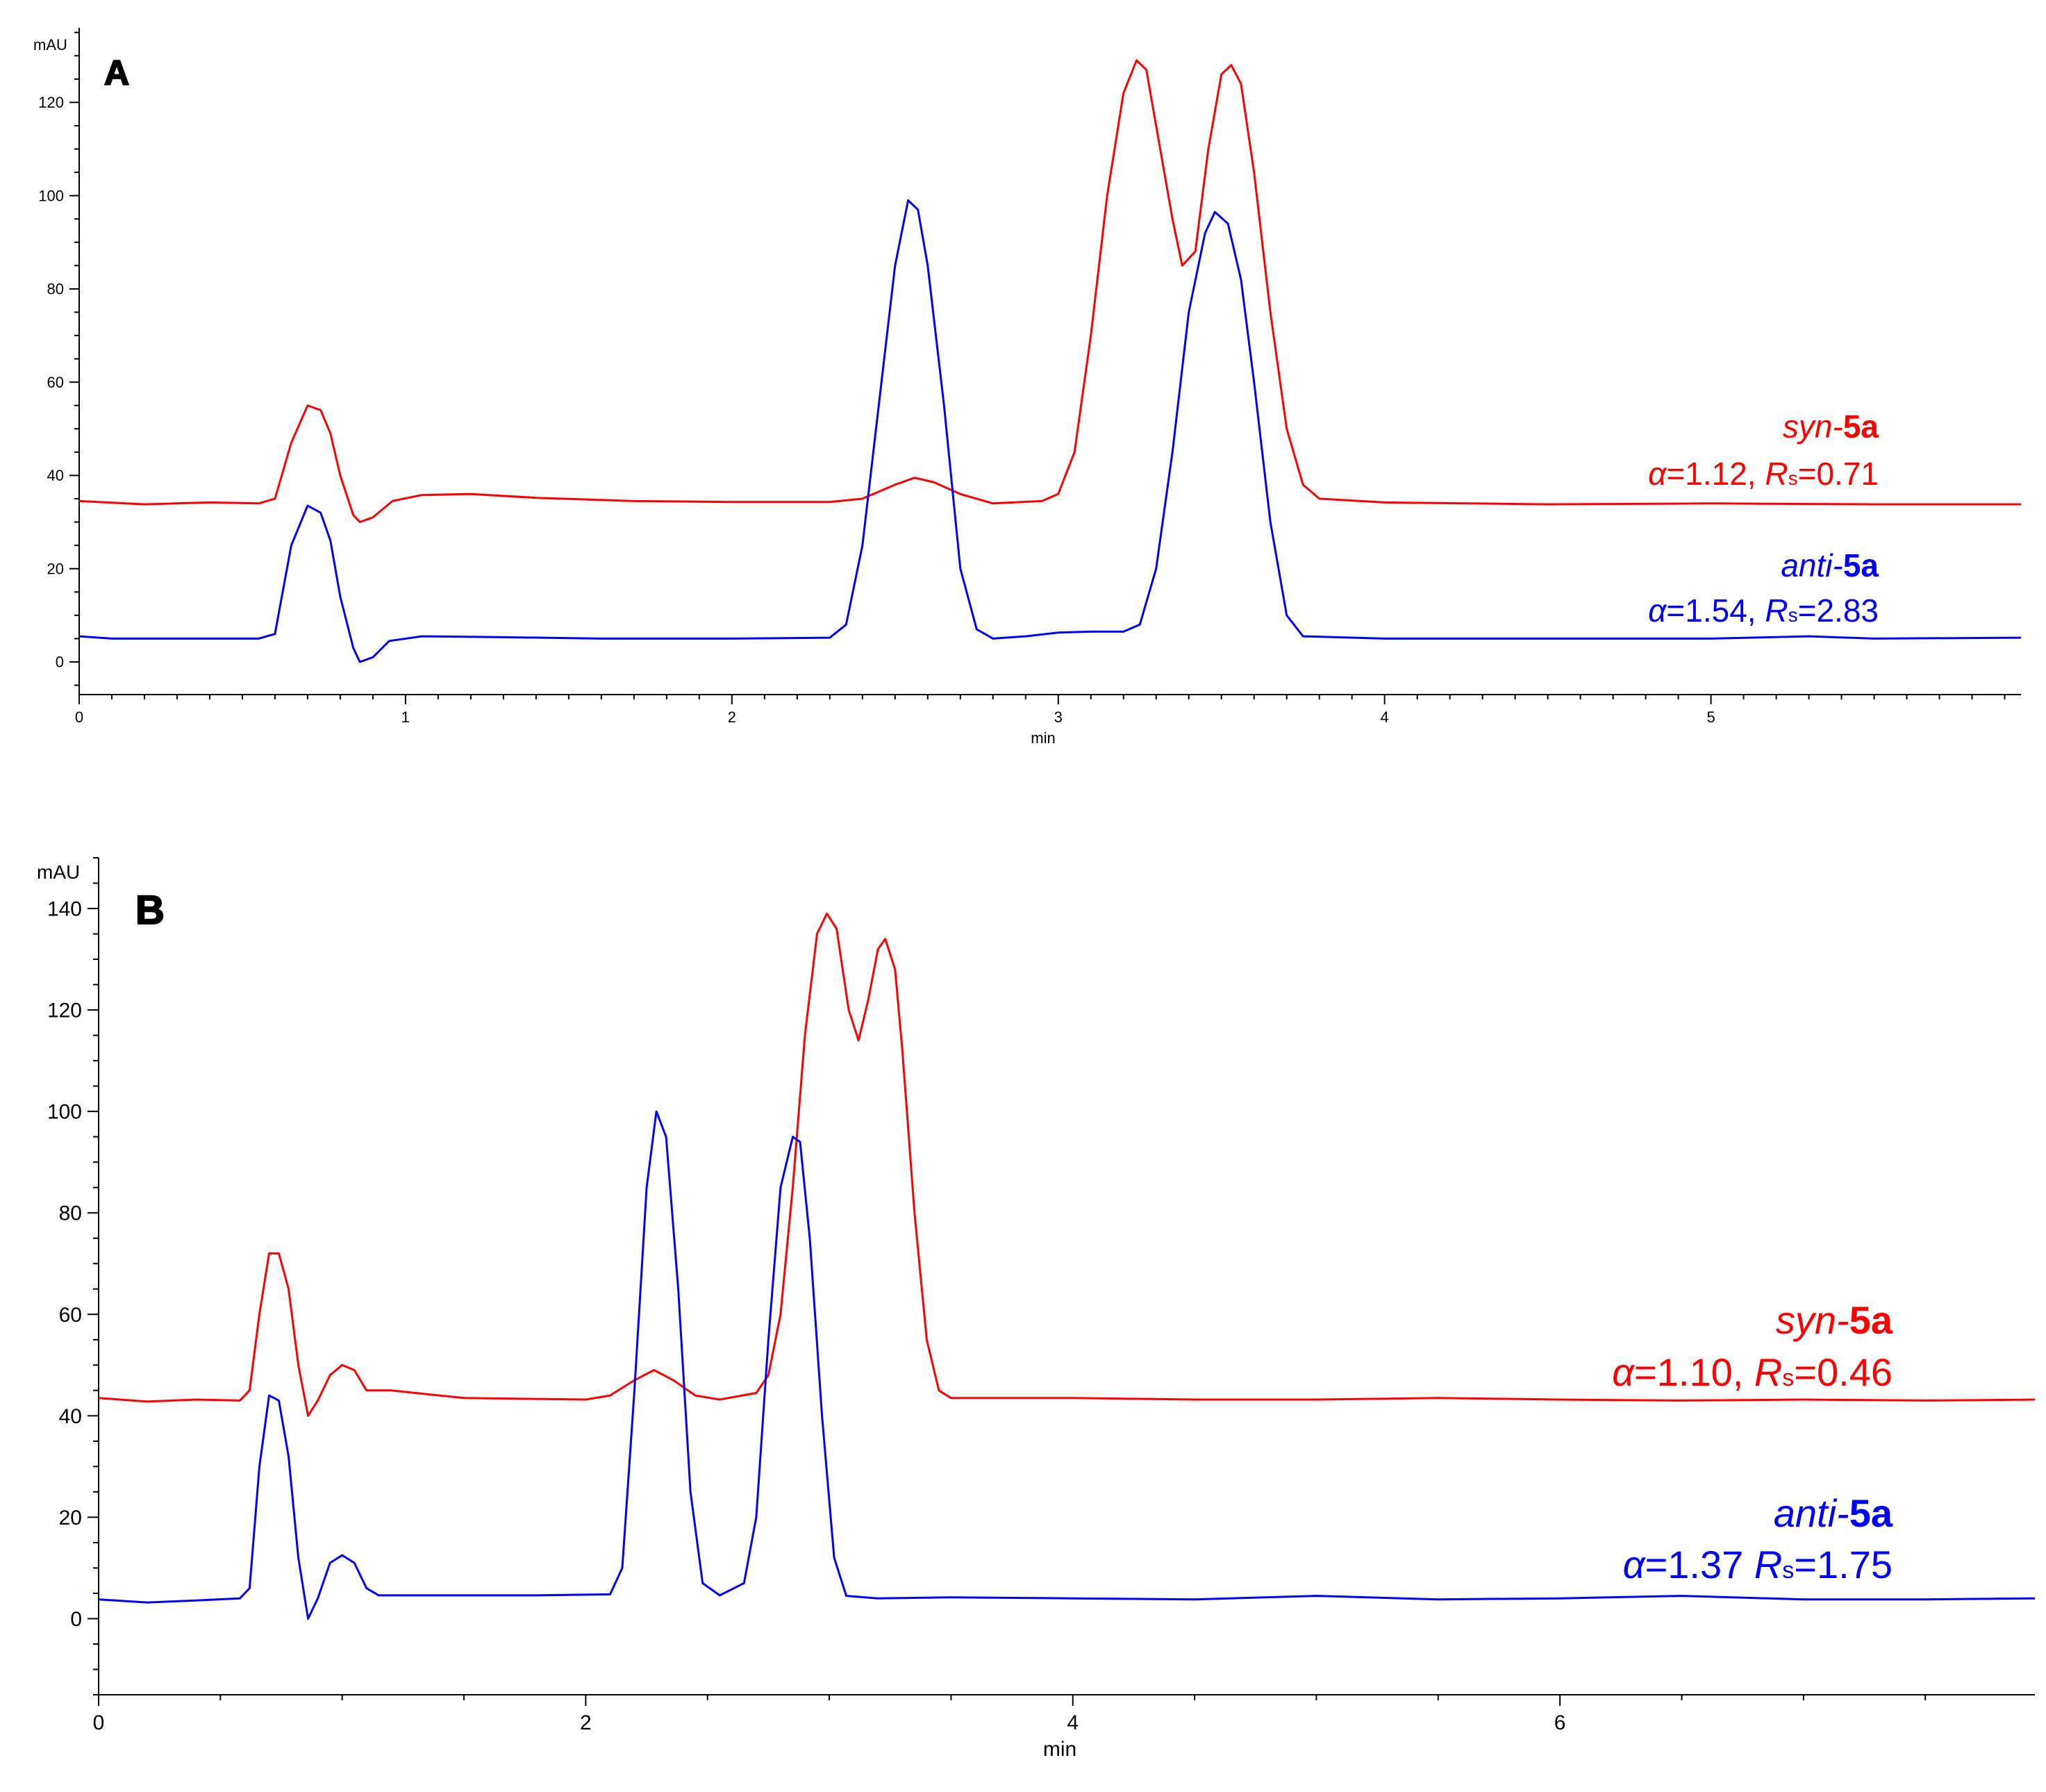 This screenshot has height=1792, width=2046. What do you see at coordinates (1839, 610) in the screenshot?
I see `resolution-value: =2.83` at bounding box center [1839, 610].